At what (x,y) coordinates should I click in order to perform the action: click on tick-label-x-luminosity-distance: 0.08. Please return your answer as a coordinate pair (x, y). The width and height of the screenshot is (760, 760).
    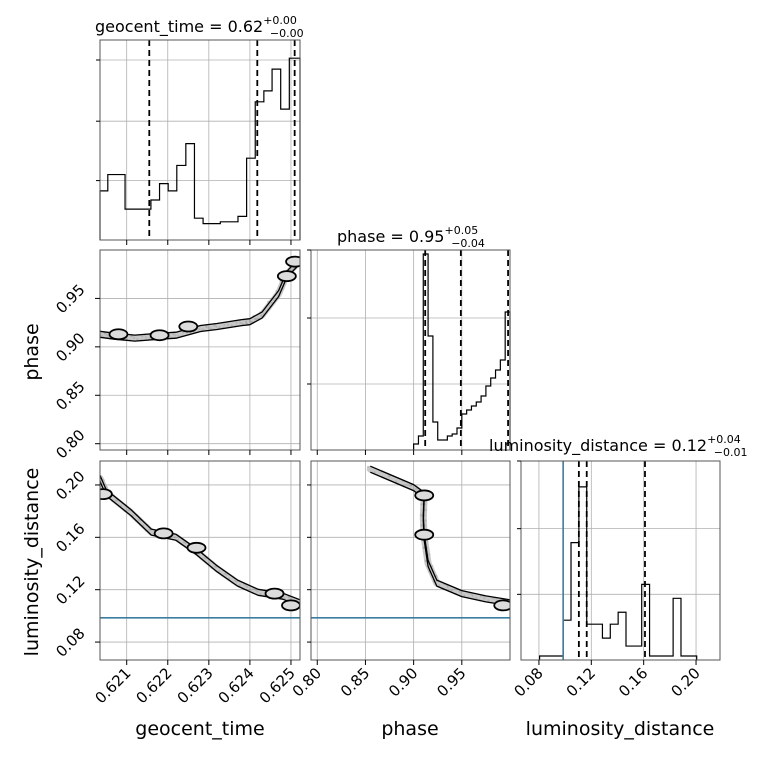
    Looking at the image, I should click on (528, 682).